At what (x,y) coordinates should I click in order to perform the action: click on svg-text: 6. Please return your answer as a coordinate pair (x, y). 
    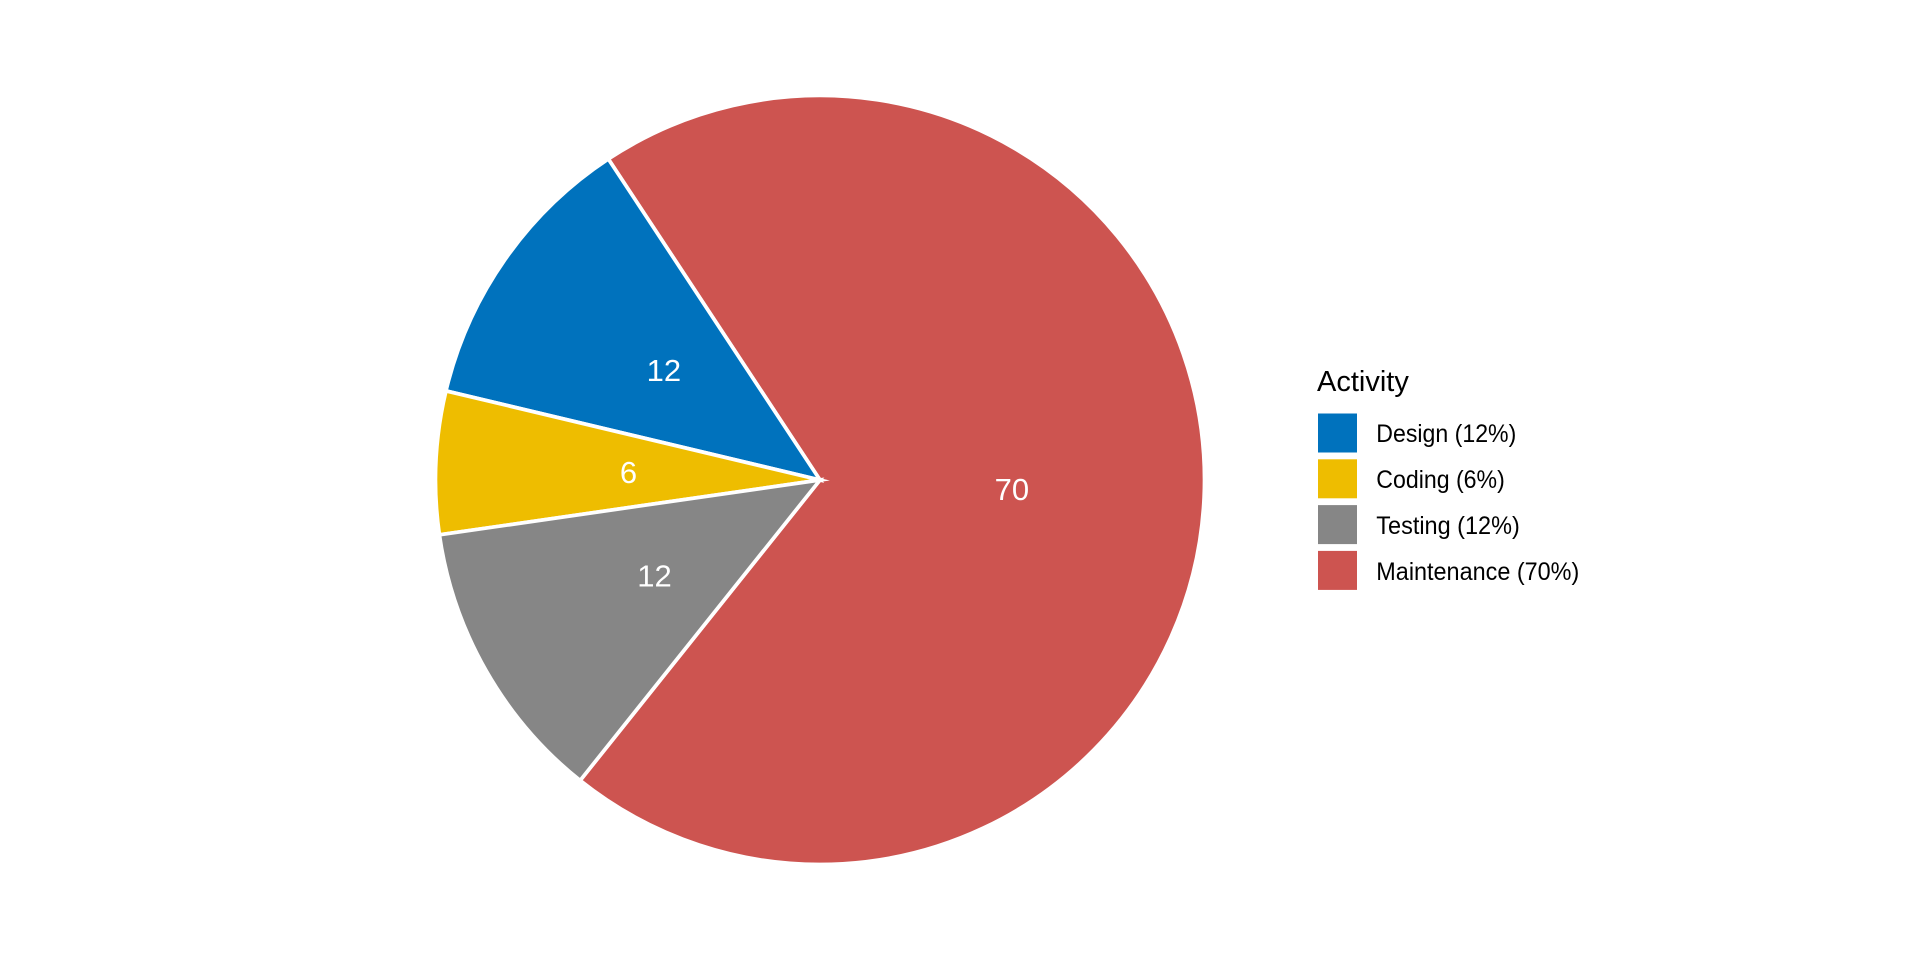
    Looking at the image, I should click on (628, 472).